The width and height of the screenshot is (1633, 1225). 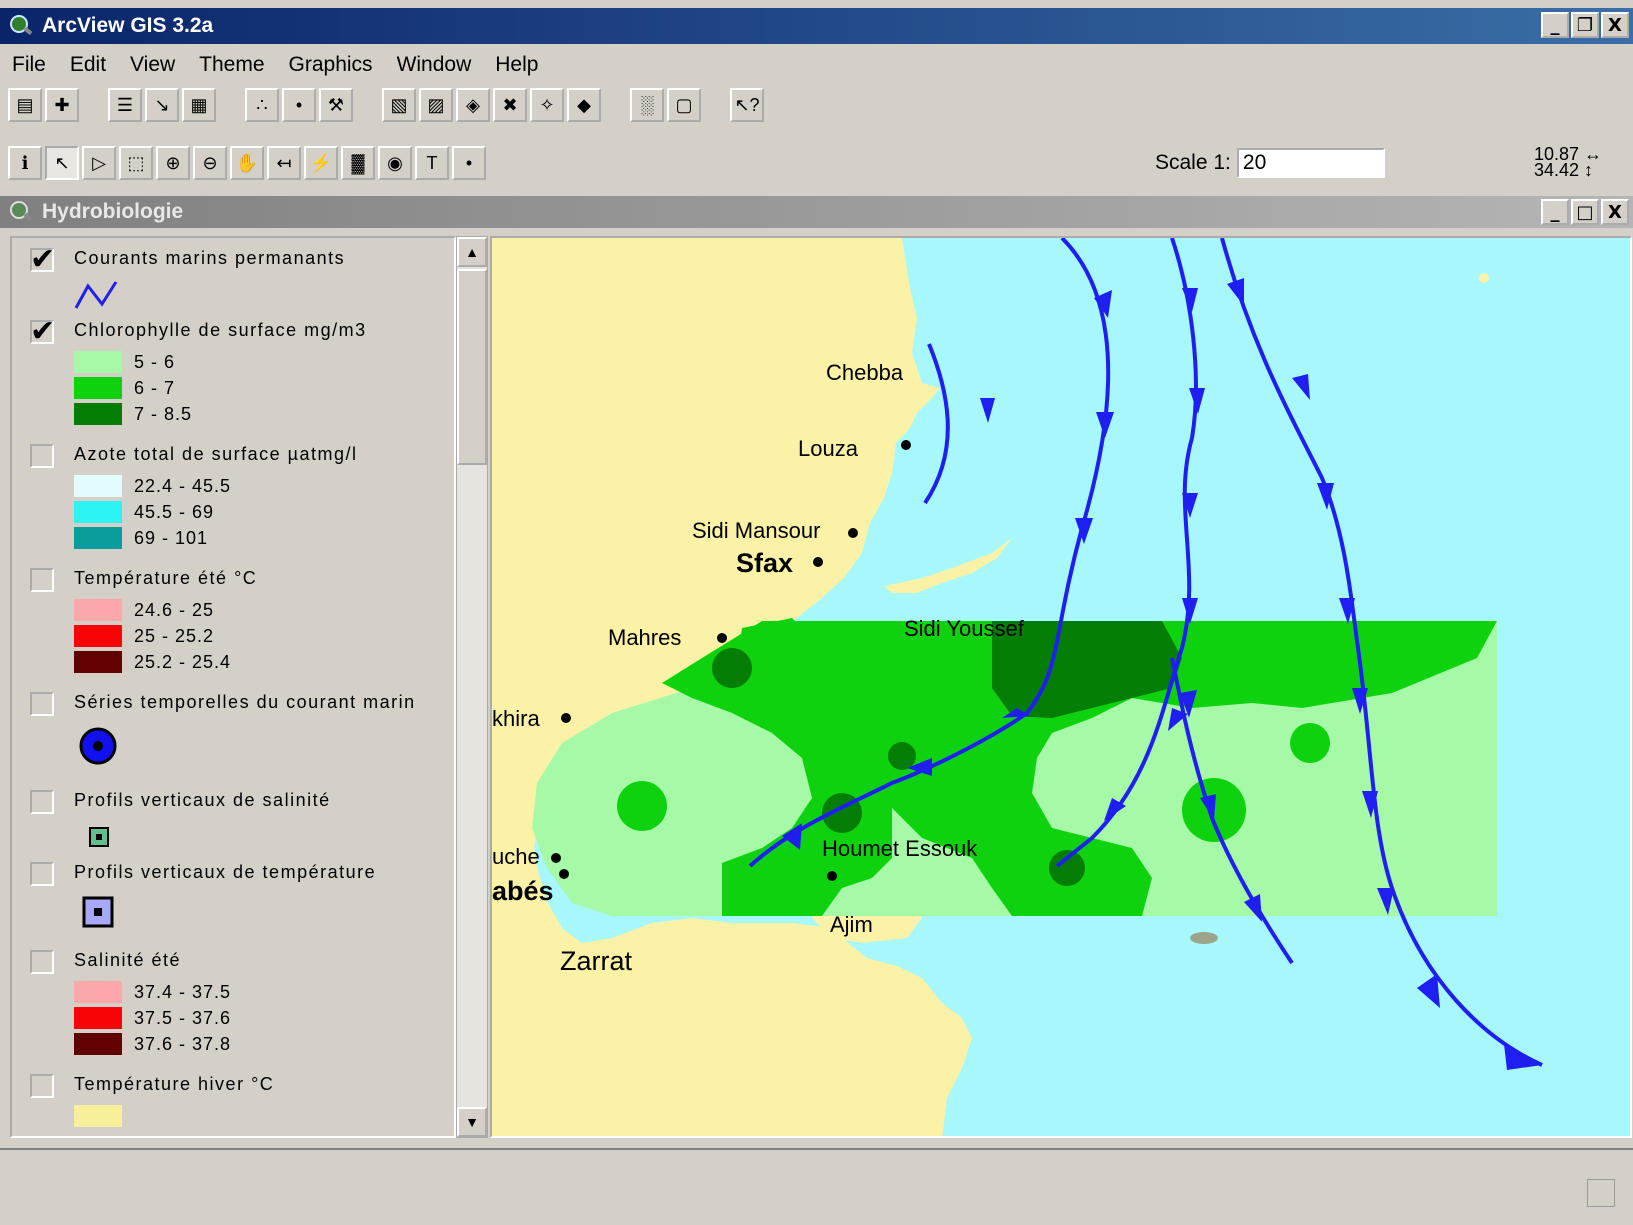 What do you see at coordinates (469, 163) in the screenshot?
I see `draw-point-button: •` at bounding box center [469, 163].